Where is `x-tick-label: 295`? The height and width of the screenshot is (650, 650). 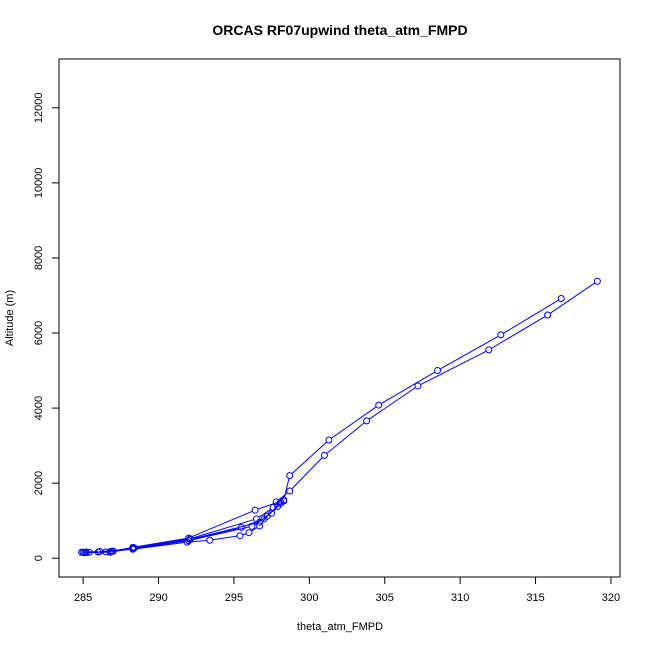
x-tick-label: 295 is located at coordinates (234, 598).